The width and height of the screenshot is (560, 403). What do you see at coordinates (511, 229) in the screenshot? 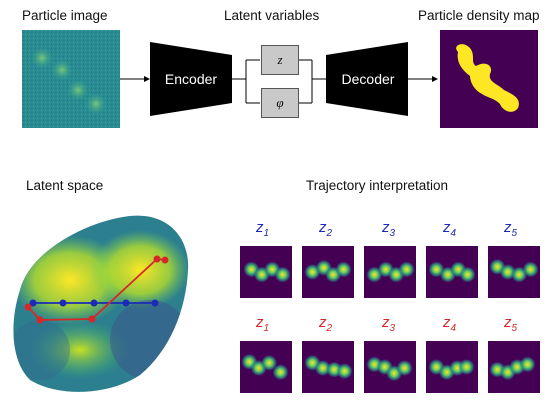
I see `blue-z5-label: z5` at bounding box center [511, 229].